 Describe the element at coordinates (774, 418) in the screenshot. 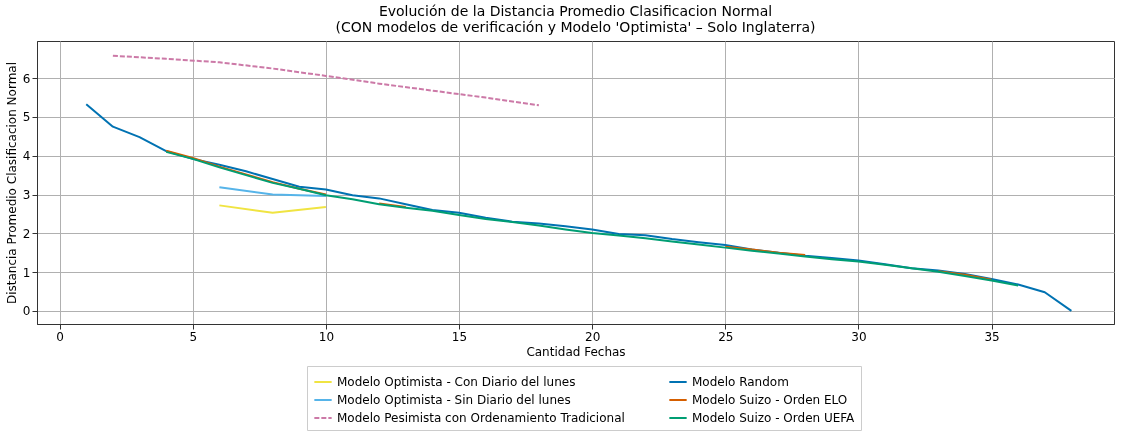

I see `legend-label: Modelo Suizo - Orden UEFA` at that location.